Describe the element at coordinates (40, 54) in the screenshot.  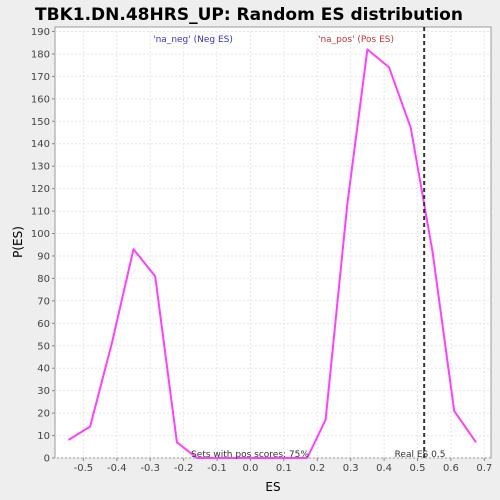
I see `y-tick-label: 180` at that location.